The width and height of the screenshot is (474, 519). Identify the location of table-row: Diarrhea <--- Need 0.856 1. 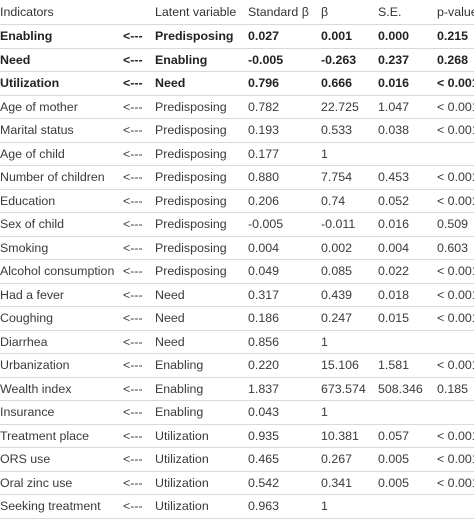
(237, 342).